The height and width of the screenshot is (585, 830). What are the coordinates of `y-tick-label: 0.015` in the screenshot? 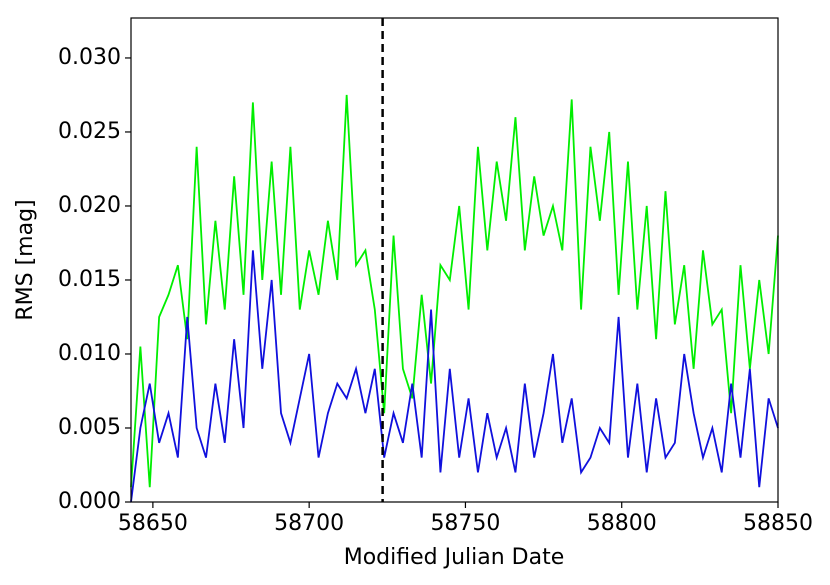 It's located at (89, 279).